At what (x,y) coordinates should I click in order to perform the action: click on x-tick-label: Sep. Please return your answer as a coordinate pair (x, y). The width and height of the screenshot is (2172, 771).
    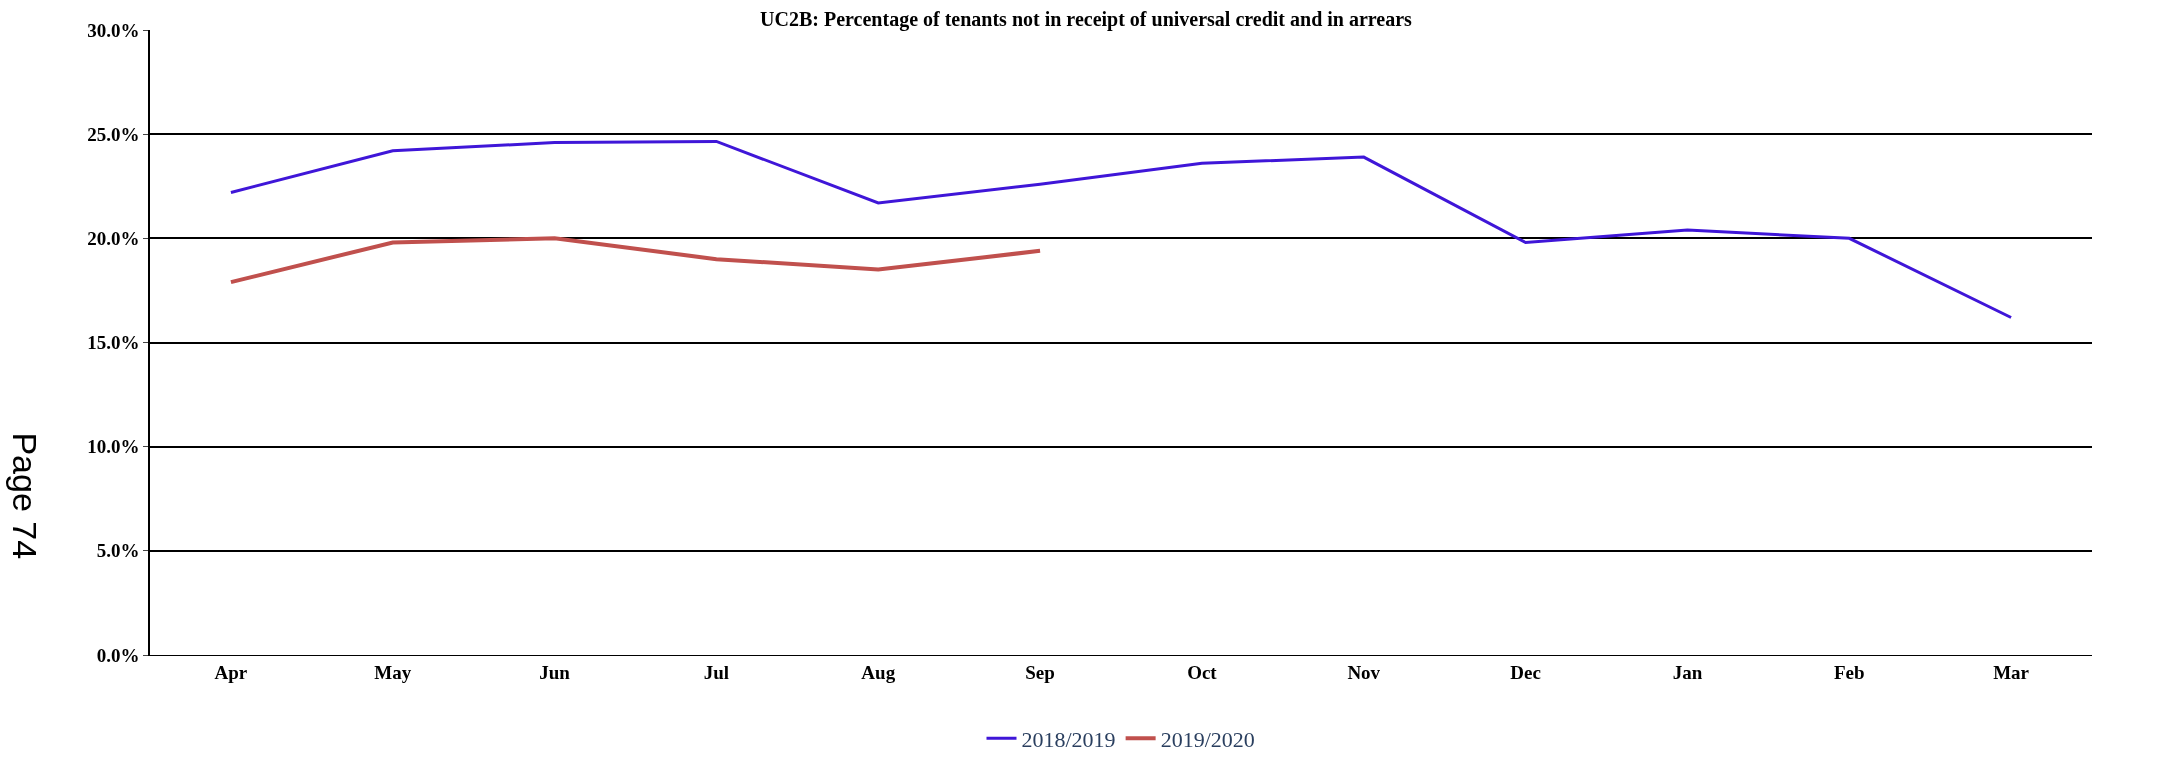
    Looking at the image, I should click on (1040, 672).